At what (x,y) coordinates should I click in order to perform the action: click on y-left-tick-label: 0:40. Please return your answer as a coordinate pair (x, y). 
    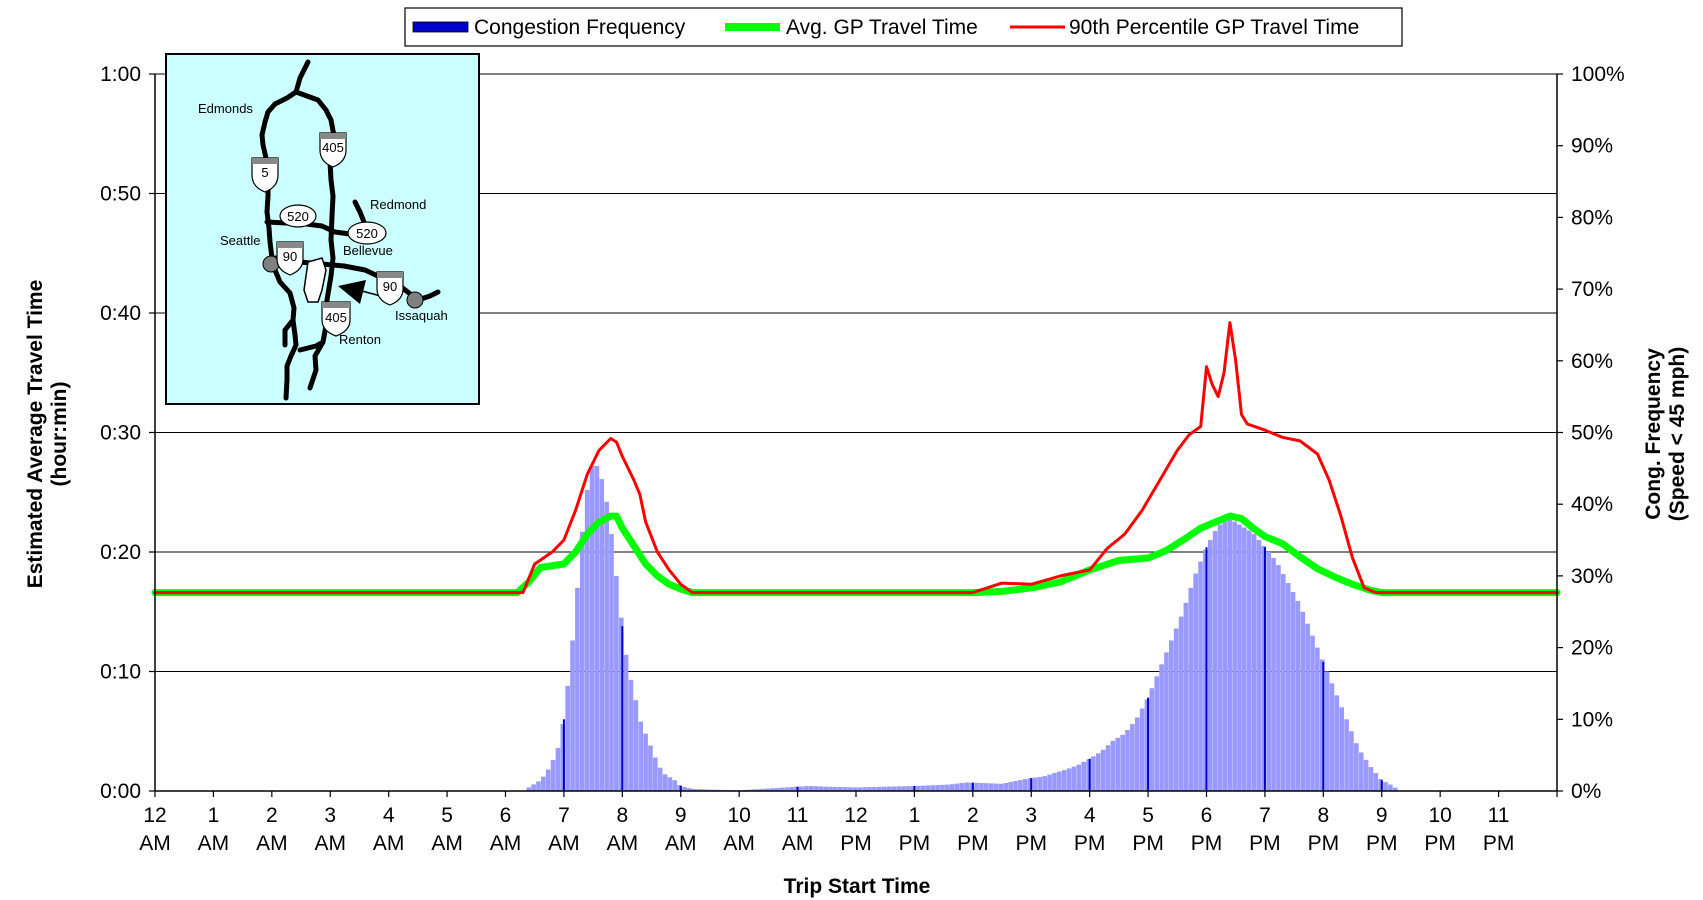
    Looking at the image, I should click on (120, 313).